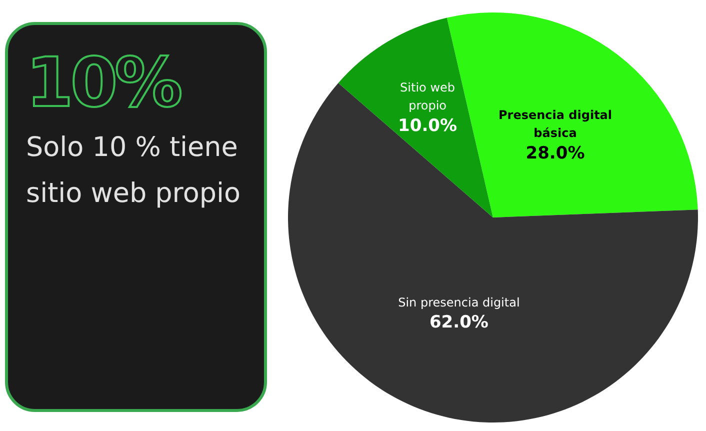 This screenshot has height=431, width=706. What do you see at coordinates (459, 302) in the screenshot?
I see `slice-label: Sin presencia digital` at bounding box center [459, 302].